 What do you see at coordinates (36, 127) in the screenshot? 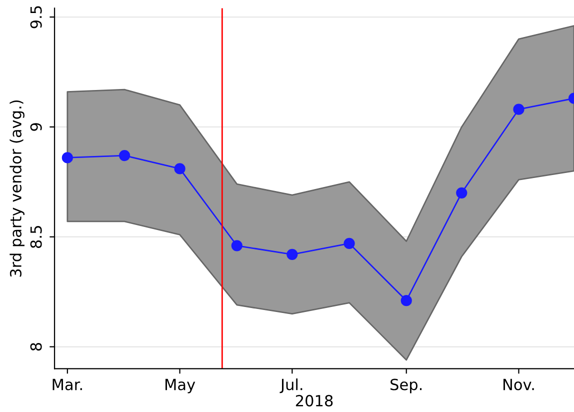
I see `y-tick-label: 9` at bounding box center [36, 127].